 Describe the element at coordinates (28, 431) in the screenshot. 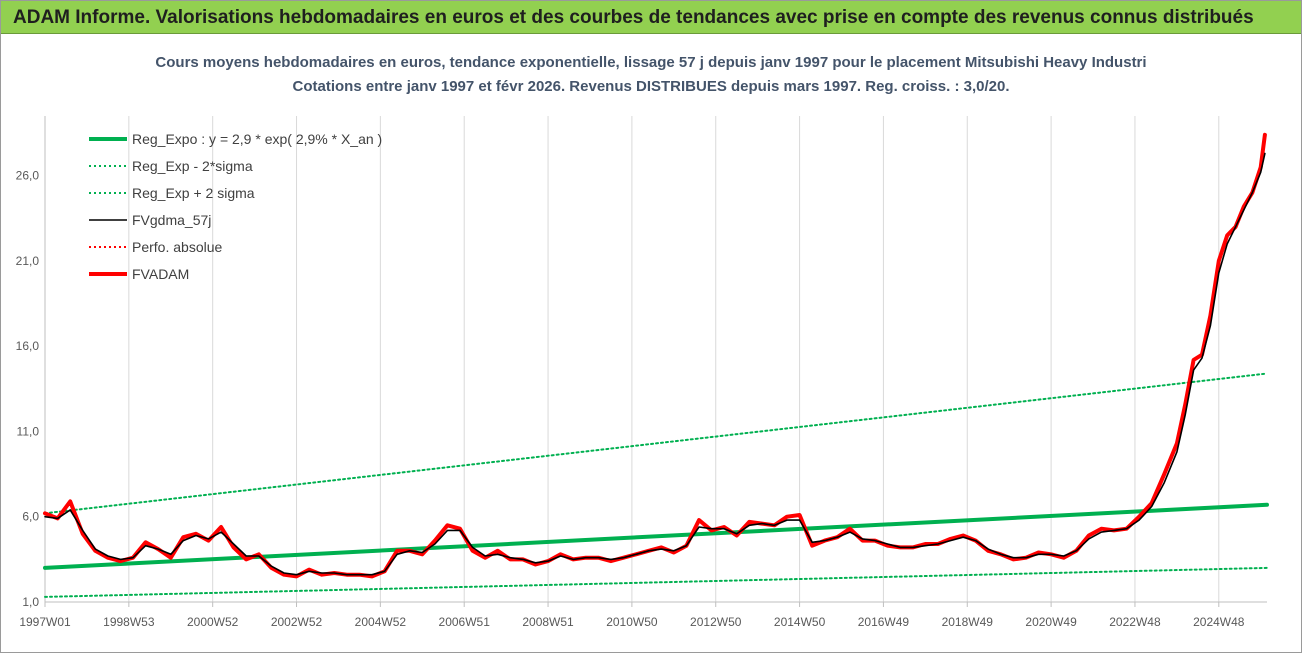

I see `y-tick-label: 11,0` at that location.